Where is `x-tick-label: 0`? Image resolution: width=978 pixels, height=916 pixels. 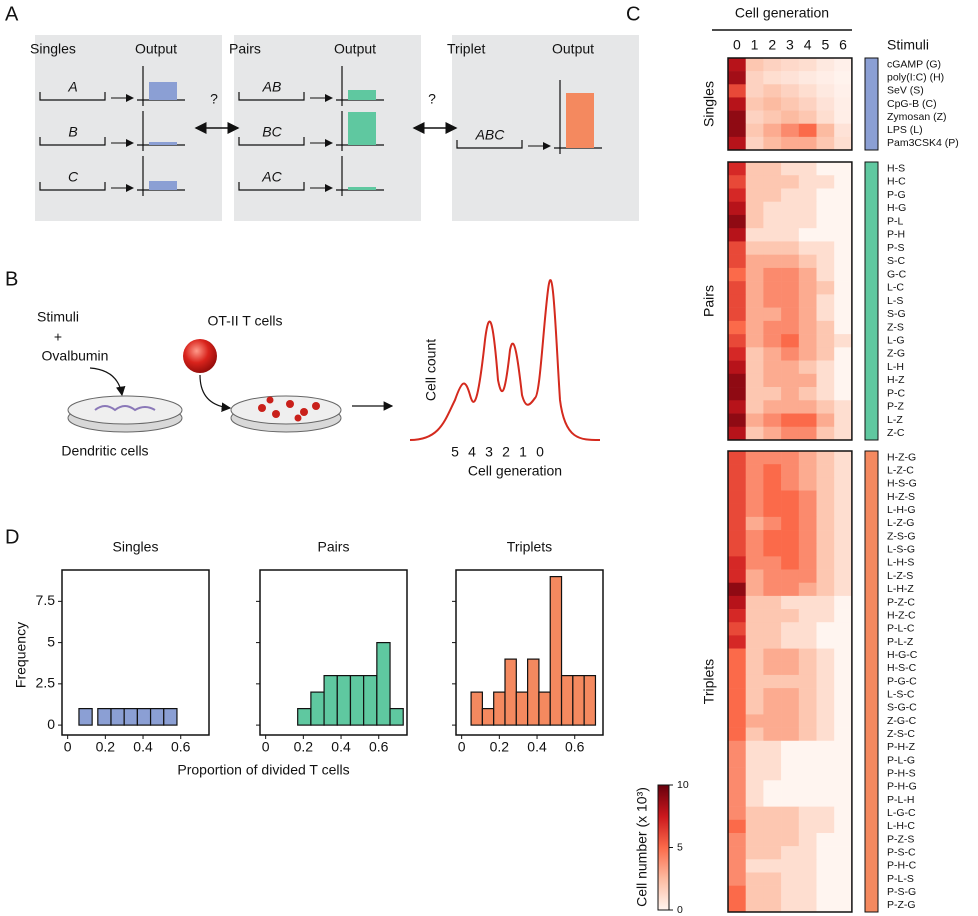
x-tick-label: 0 is located at coordinates (68, 747).